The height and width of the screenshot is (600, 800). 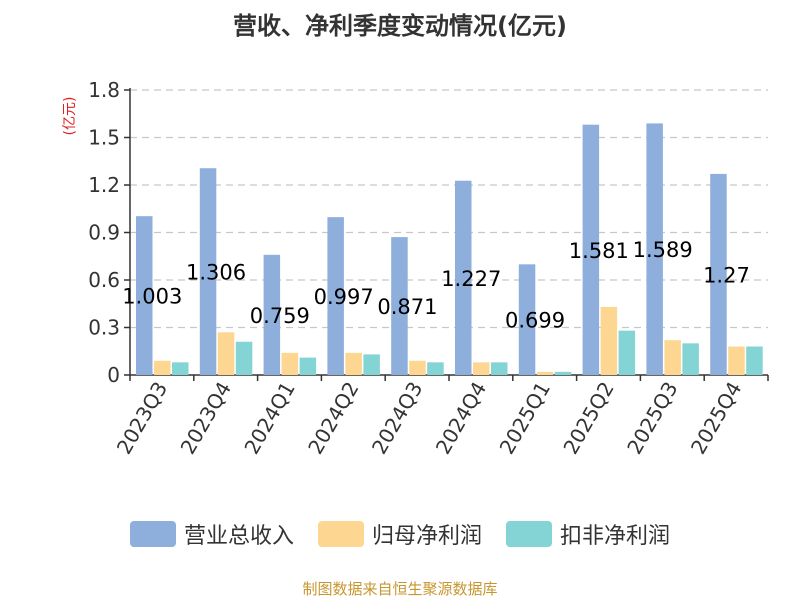 What do you see at coordinates (716, 418) in the screenshot?
I see `x-tick-label: 2025Q4` at bounding box center [716, 418].